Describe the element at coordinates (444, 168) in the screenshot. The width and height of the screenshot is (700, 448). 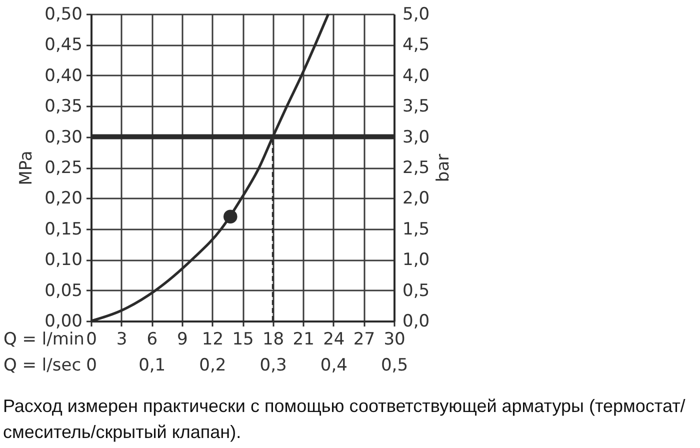
I see `y2-axis-title: bar` at that location.